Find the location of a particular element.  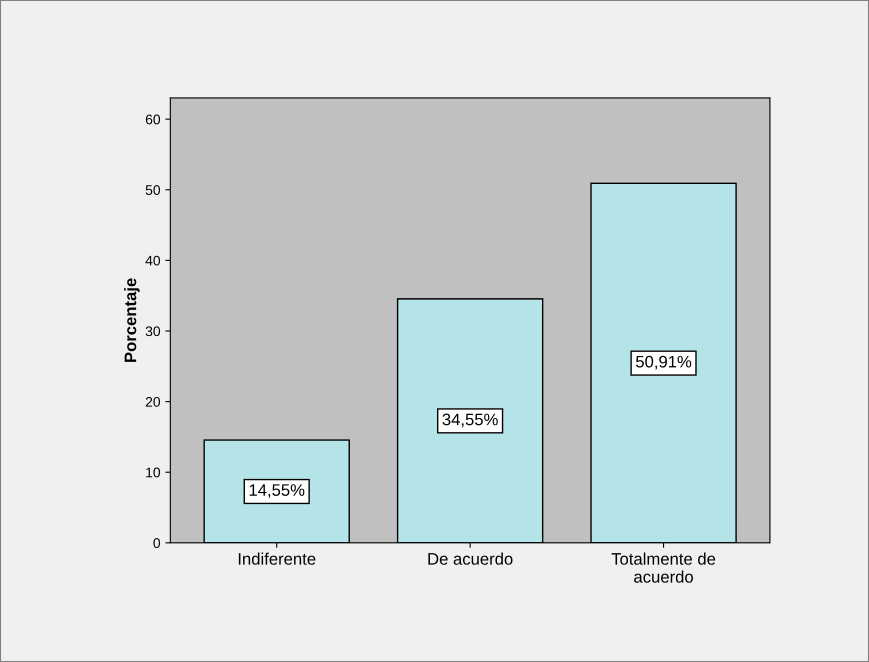

x-tick-label: De acuerdo is located at coordinates (470, 558).